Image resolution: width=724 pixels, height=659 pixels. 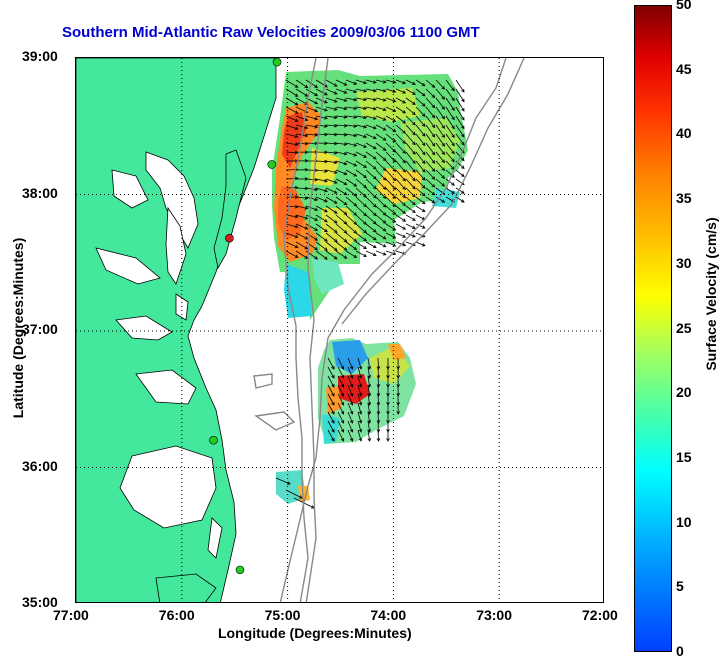 I want to click on colorbar-tick-label: 30, so click(x=684, y=262).